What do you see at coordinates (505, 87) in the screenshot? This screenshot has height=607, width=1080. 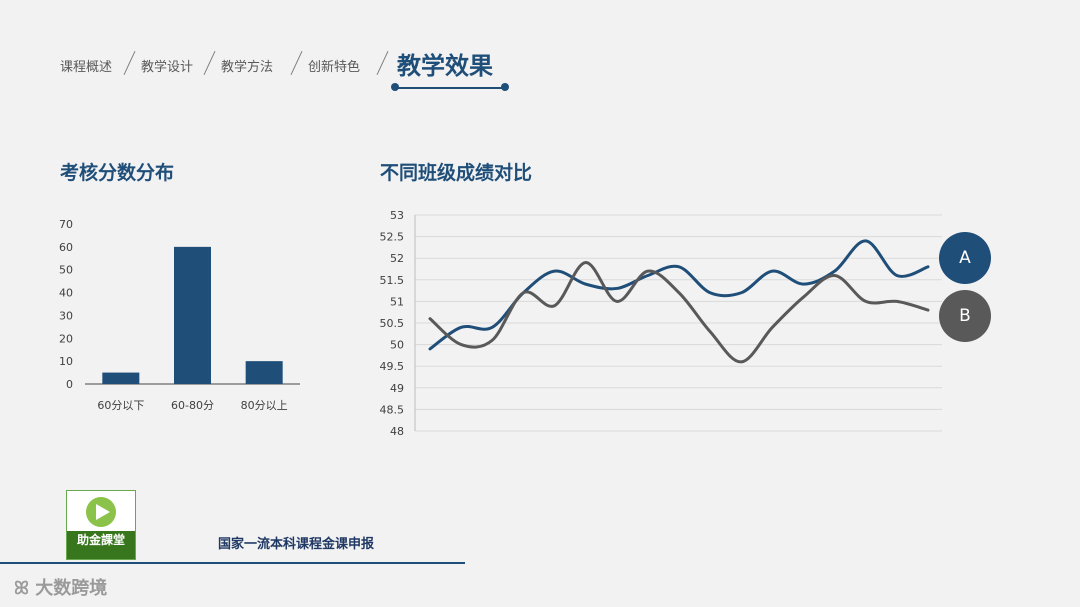 I see `underline-dot-right` at bounding box center [505, 87].